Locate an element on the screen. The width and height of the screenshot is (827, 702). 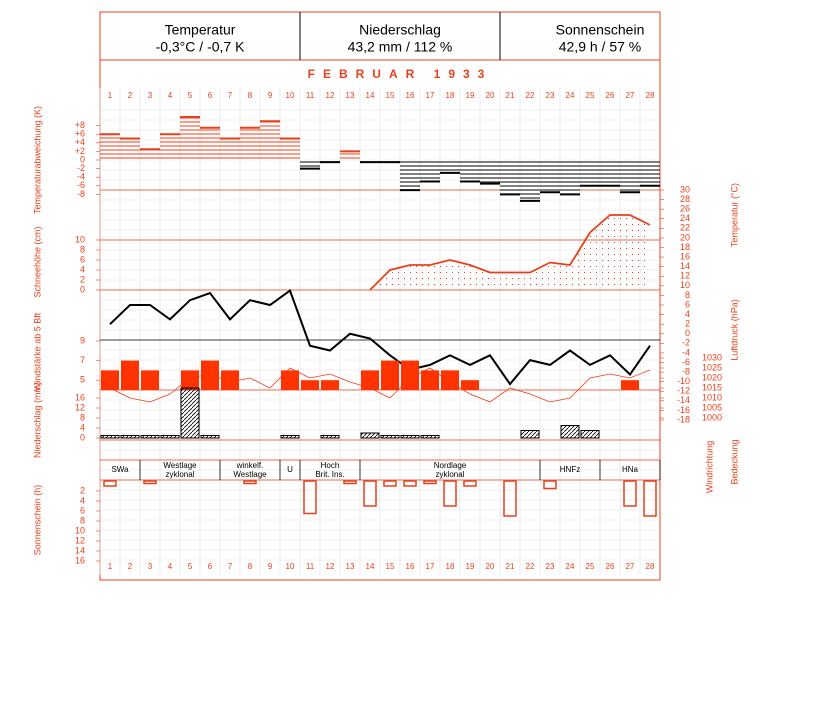
y-tick-label: 20 is located at coordinates (685, 237).